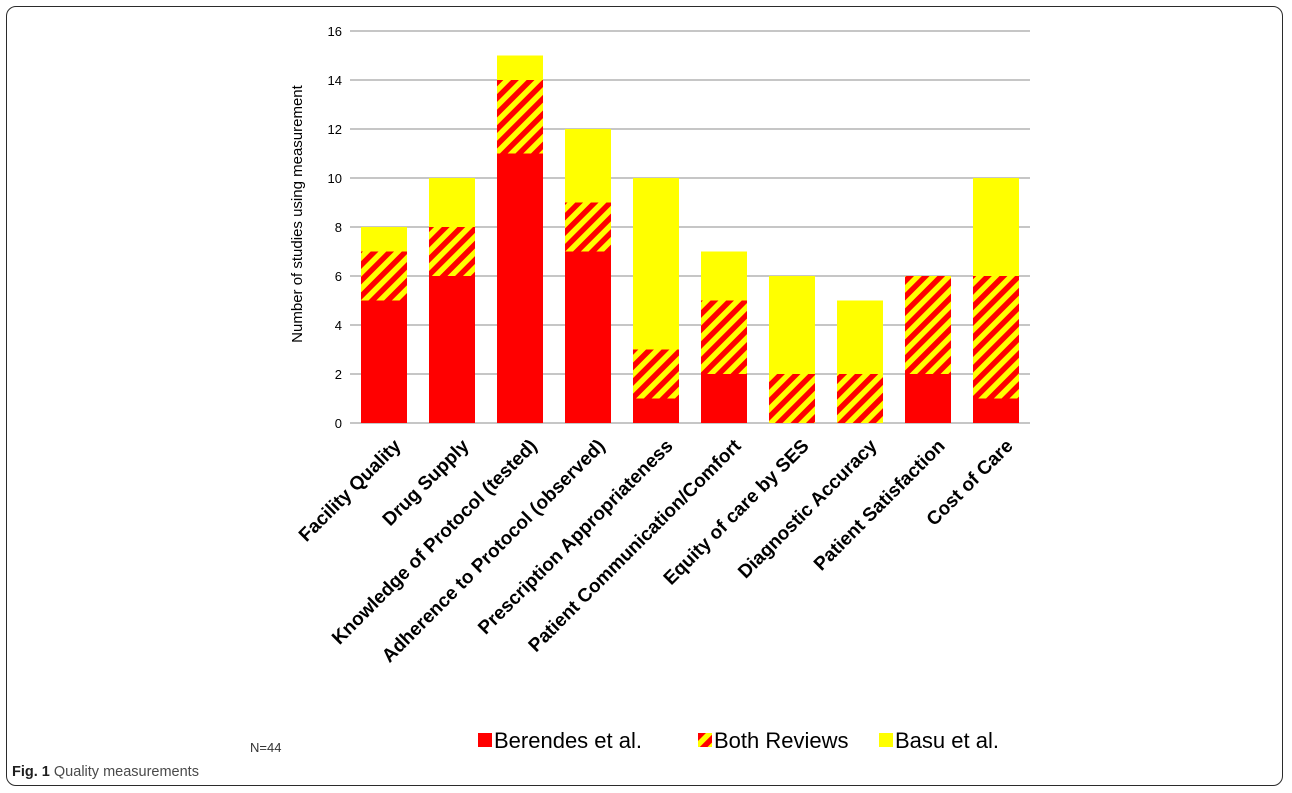  Describe the element at coordinates (126, 772) in the screenshot. I see `caption-text: Quality measurements` at that location.